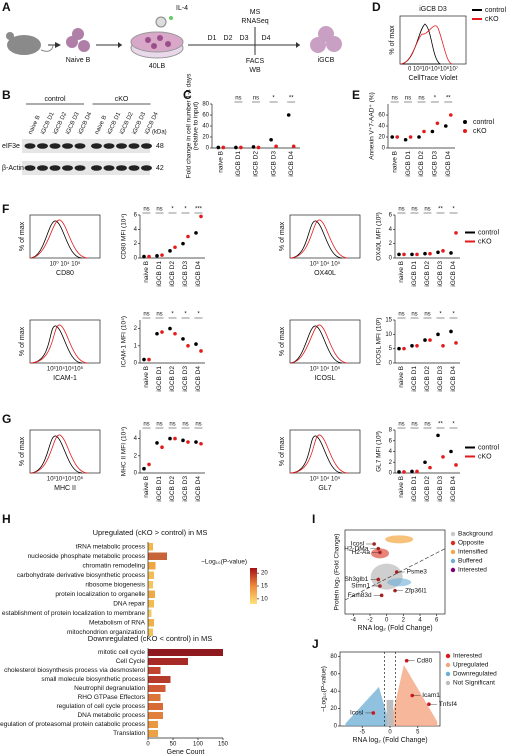  Describe the element at coordinates (100, 594) in the screenshot. I see `category-label: protein localization to organelle` at that location.